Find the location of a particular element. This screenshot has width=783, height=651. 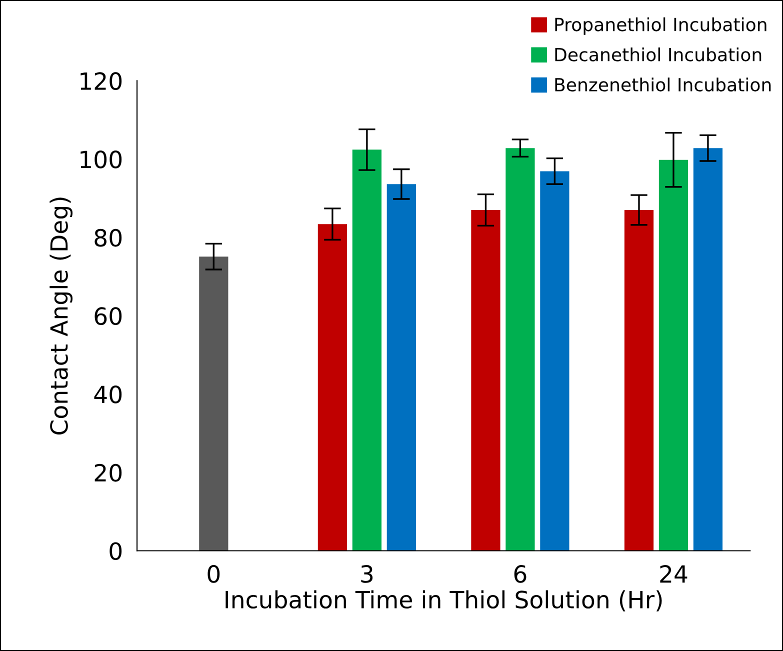

y-tick-label: 60 is located at coordinates (108, 316).